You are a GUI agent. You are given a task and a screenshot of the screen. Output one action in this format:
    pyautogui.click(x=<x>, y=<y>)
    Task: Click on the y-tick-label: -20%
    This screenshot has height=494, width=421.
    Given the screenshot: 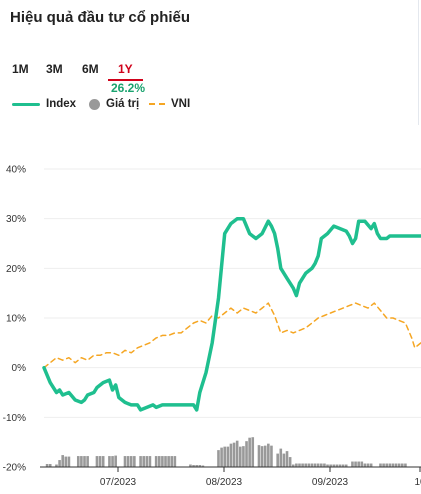 What is the action you would take?
    pyautogui.click(x=14, y=468)
    